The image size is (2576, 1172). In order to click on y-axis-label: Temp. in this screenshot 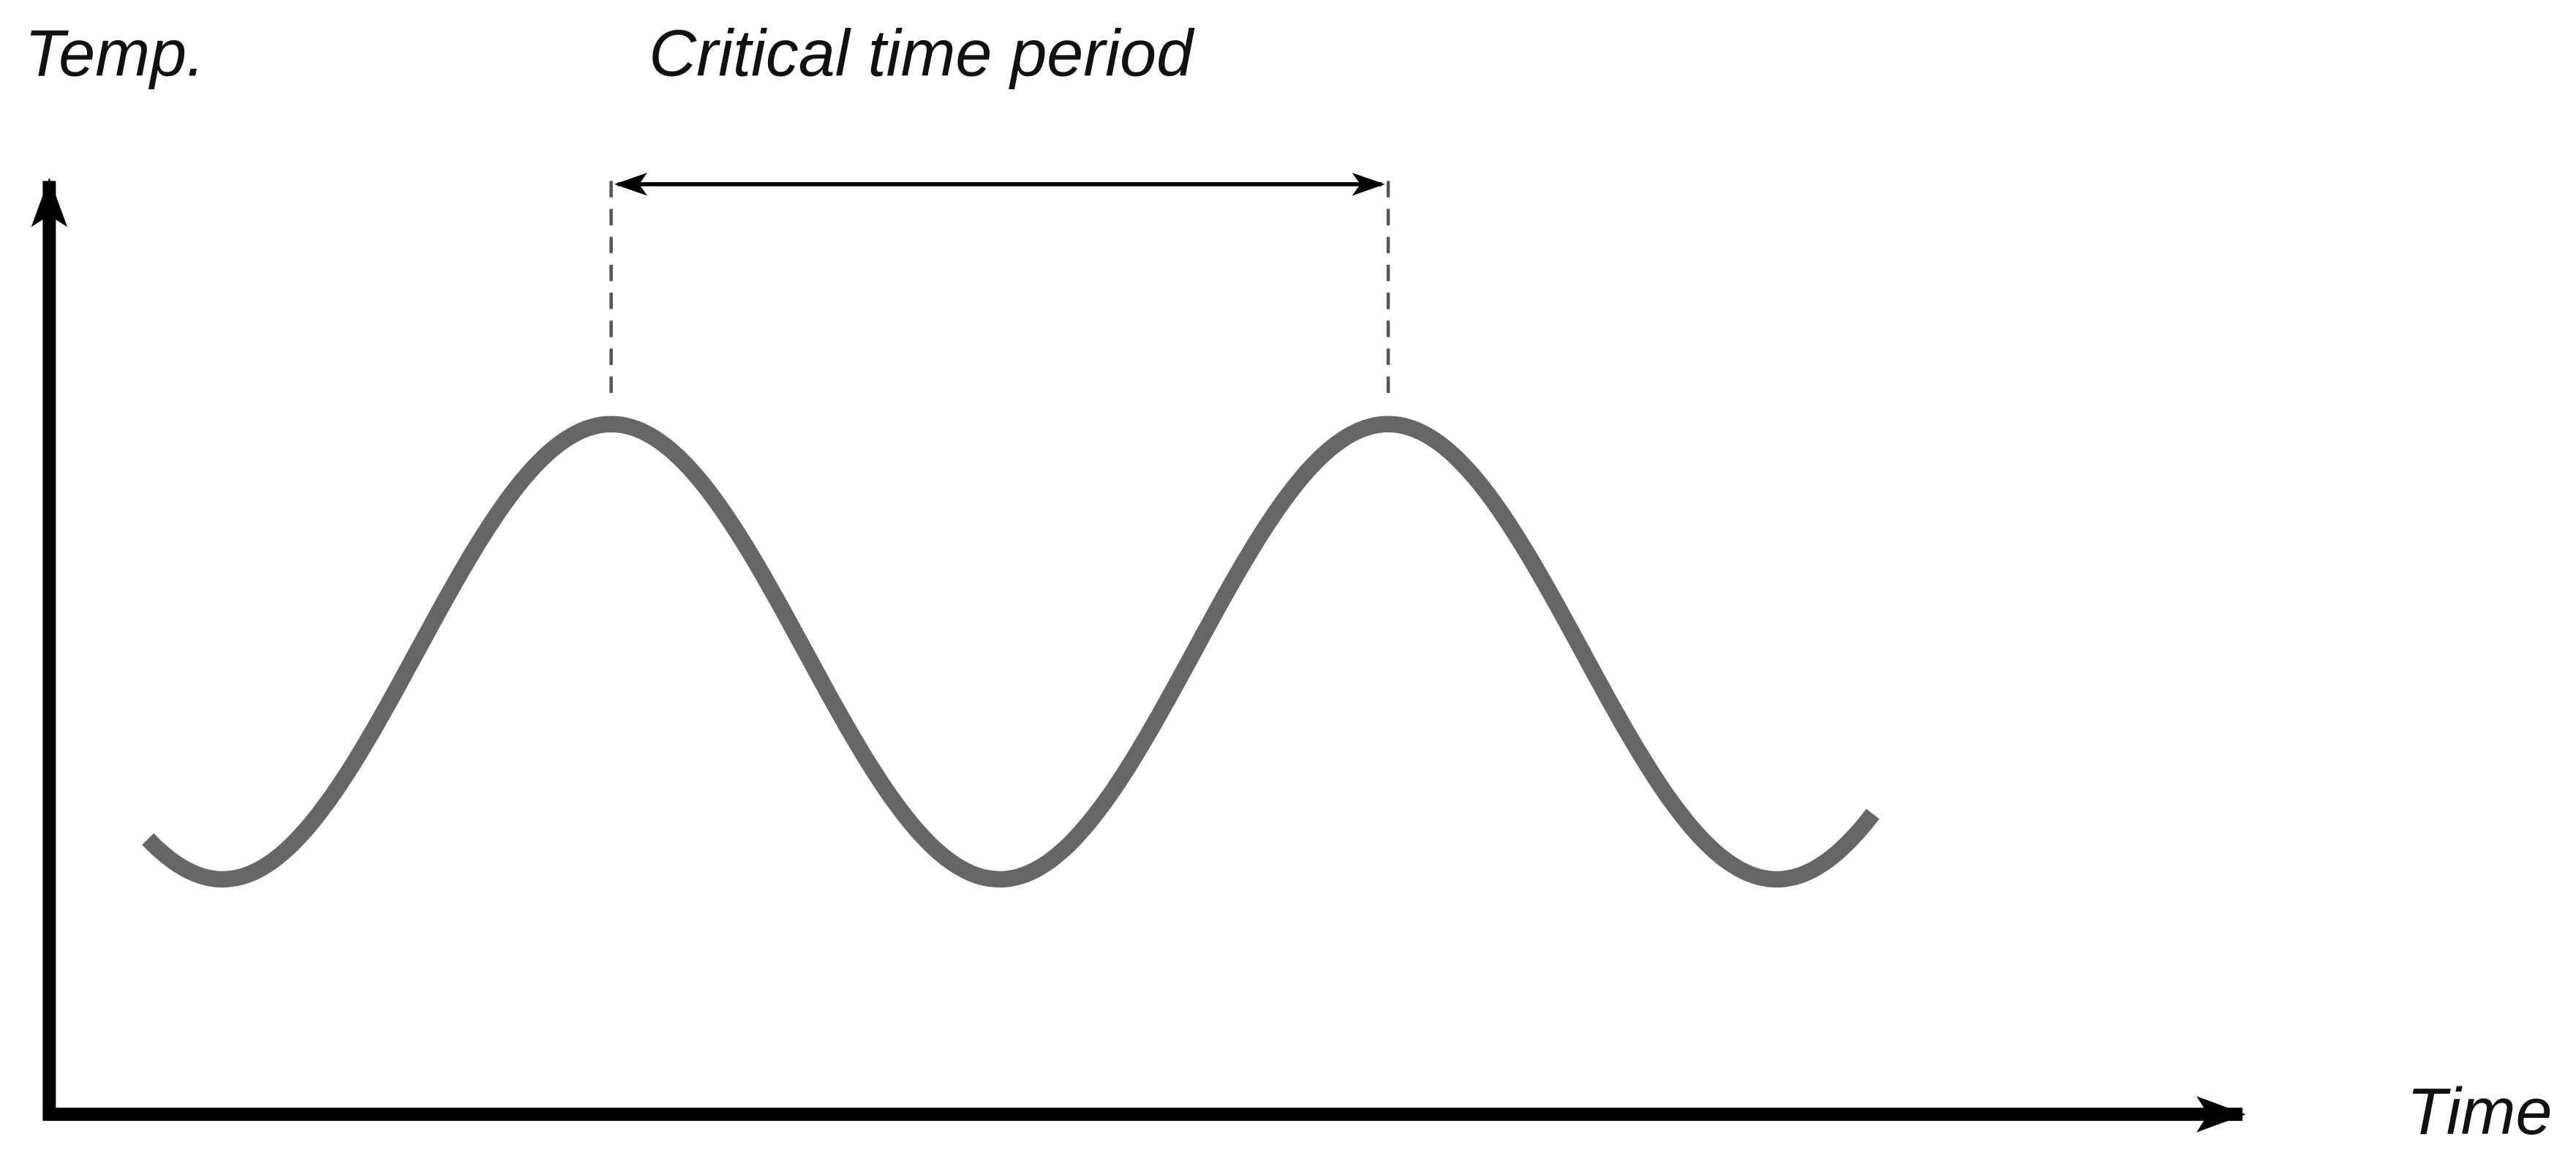, I will do `click(115, 55)`.